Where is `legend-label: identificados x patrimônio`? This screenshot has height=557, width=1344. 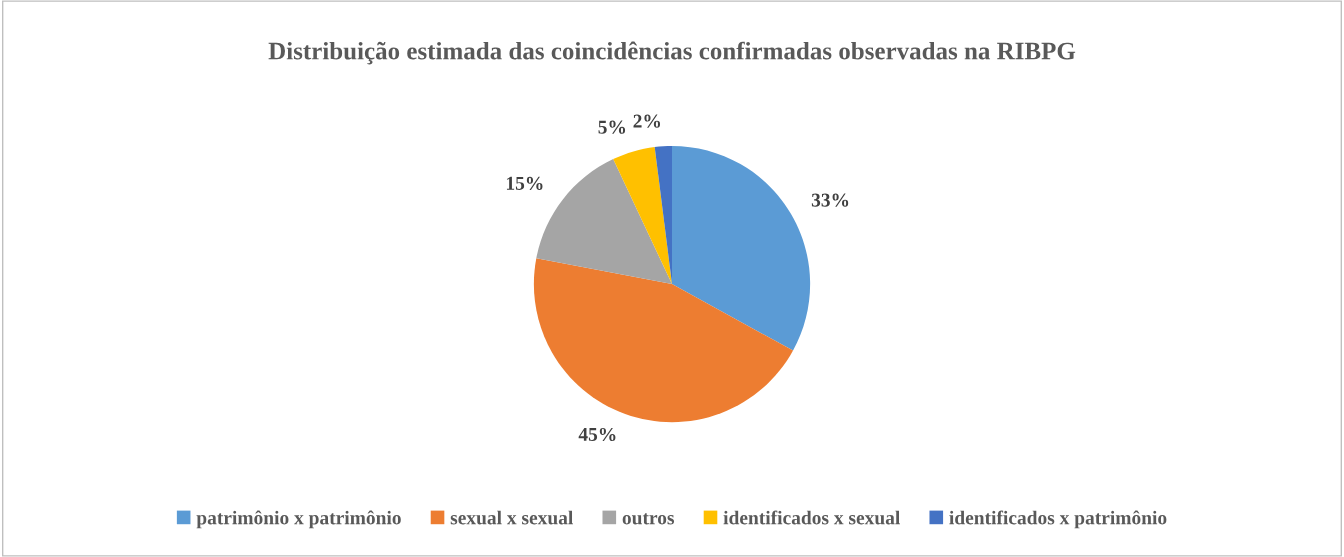
legend-label: identificados x patrimônio is located at coordinates (1058, 519).